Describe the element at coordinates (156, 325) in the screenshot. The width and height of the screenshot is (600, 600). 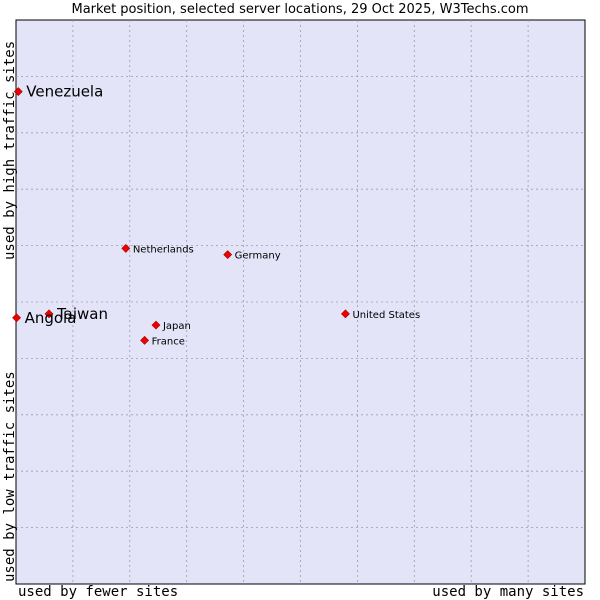
I see `point-marker-japan` at that location.